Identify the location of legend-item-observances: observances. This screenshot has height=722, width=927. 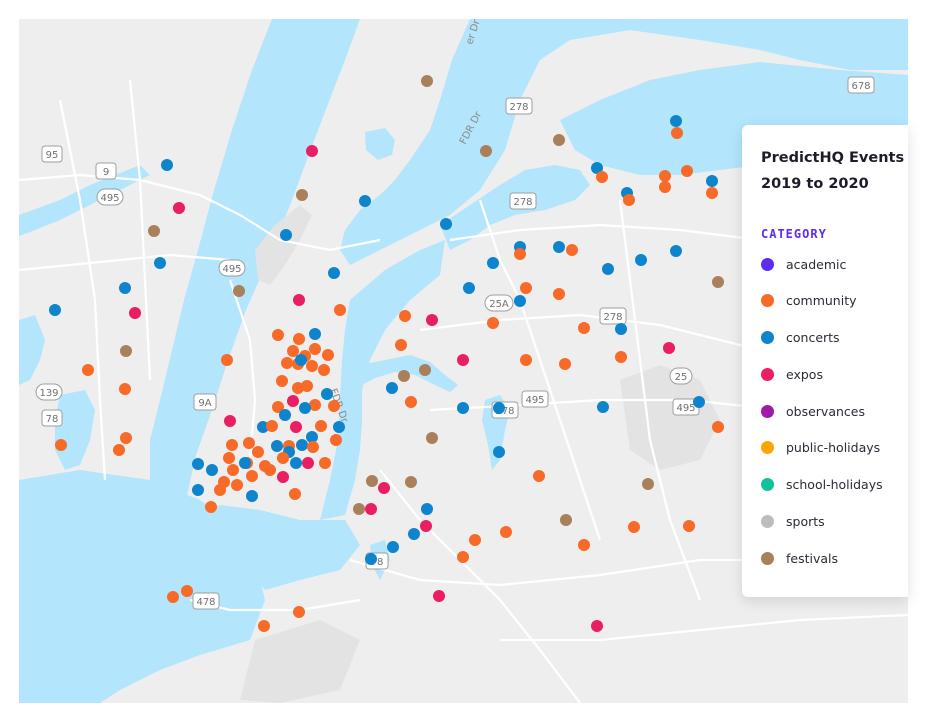
(834, 411).